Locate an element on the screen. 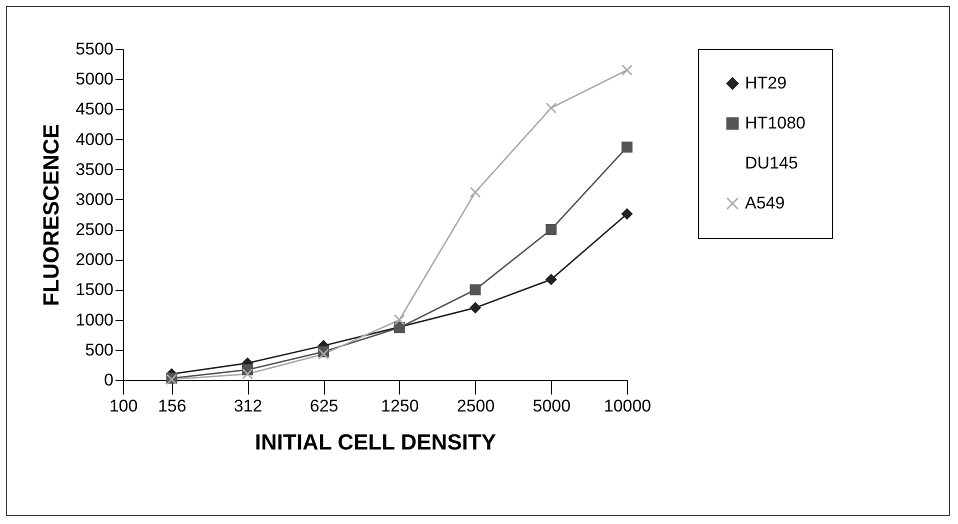  y-tick-label: 2000 is located at coordinates (95, 260).